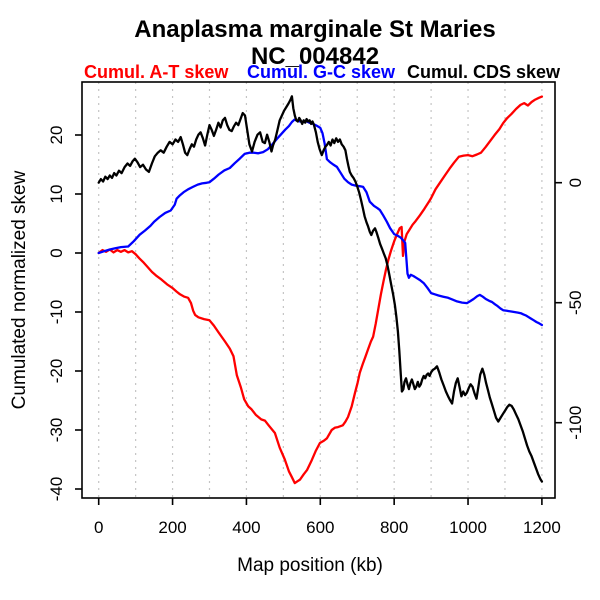  Describe the element at coordinates (56, 135) in the screenshot. I see `y-left-tick-label: 20` at that location.